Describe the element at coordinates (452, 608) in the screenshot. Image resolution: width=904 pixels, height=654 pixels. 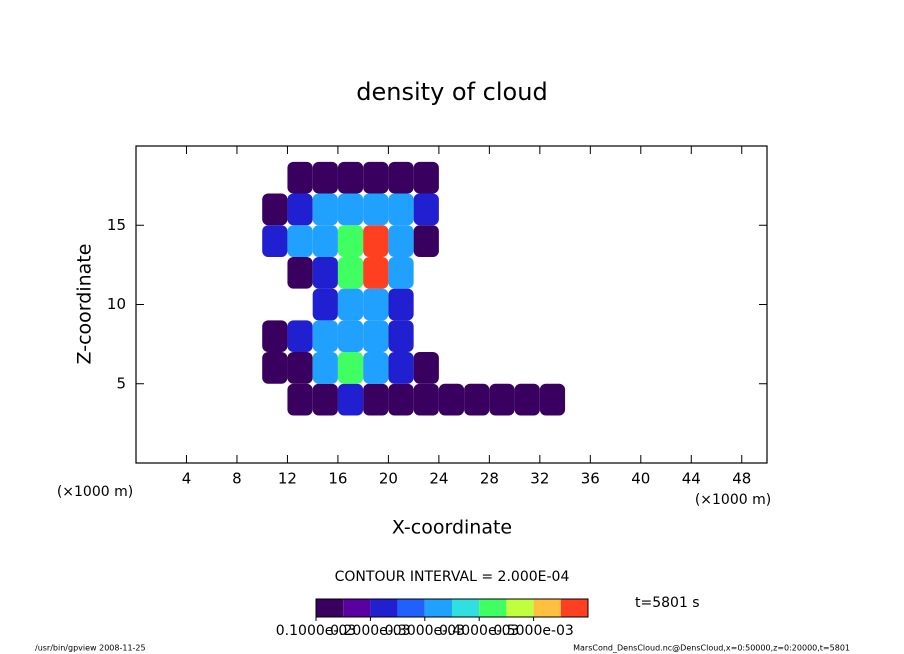
I see `colorbar-frame` at that location.